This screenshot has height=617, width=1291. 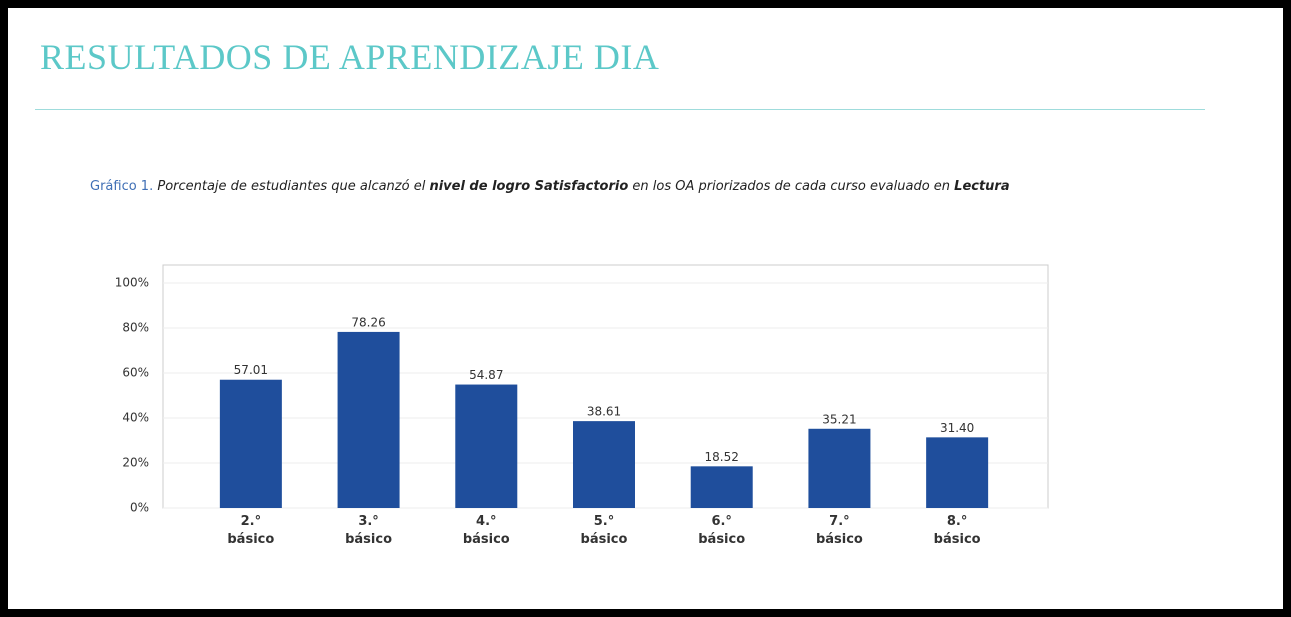 I want to click on value-label: 31.40, so click(x=957, y=428).